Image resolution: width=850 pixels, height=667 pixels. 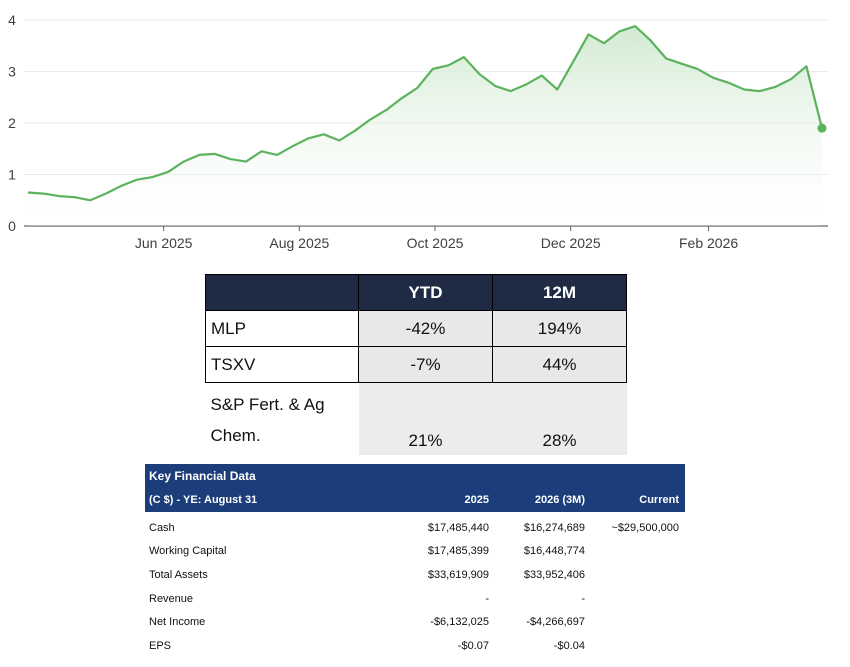 I want to click on financial-row: Revenue - -, so click(x=415, y=599).